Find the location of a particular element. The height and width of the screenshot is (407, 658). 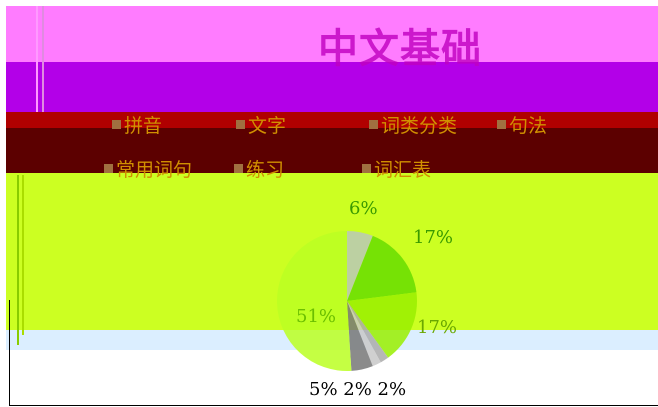

nav-item-label: 练习 is located at coordinates (265, 170).